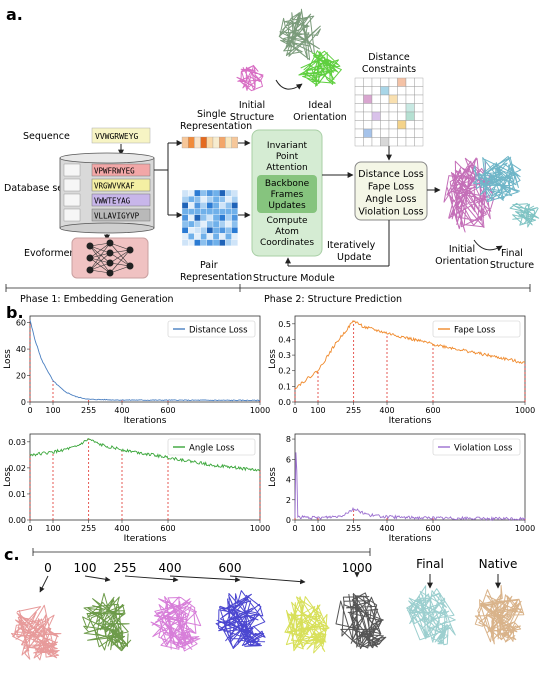 The width and height of the screenshot is (540, 685). I want to click on final-structure-label-1: Final, so click(512, 253).